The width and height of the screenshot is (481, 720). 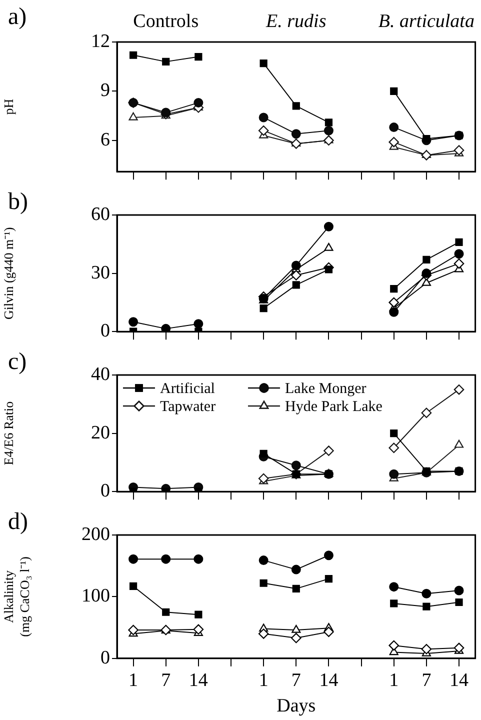 I want to click on y-axis-title: pH, so click(x=8, y=106).